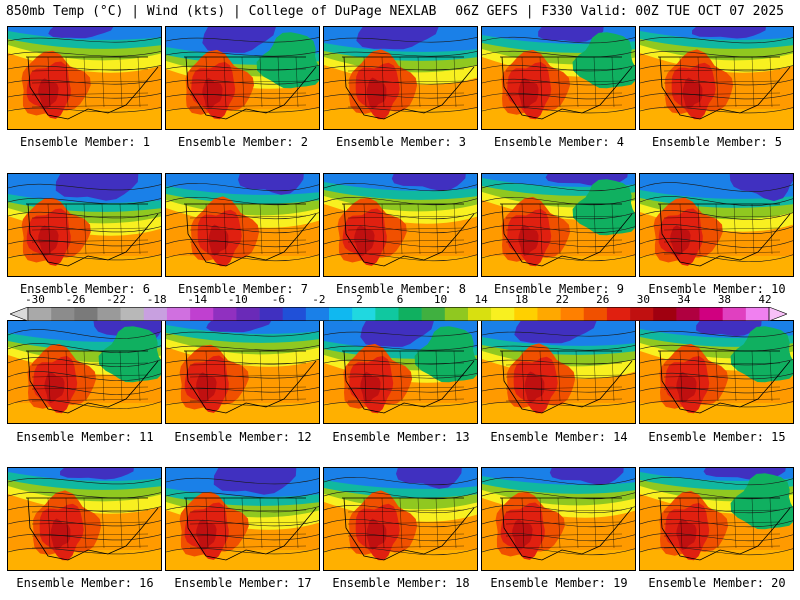 This screenshot has height=600, width=800. Describe the element at coordinates (684, 299) in the screenshot. I see `colorbar-tick-label: 34` at that location.